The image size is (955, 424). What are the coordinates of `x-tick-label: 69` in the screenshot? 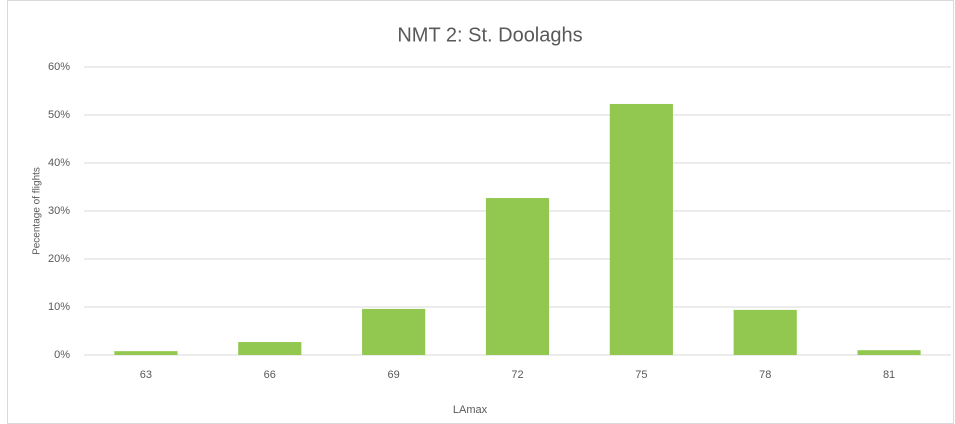 It's located at (394, 375).